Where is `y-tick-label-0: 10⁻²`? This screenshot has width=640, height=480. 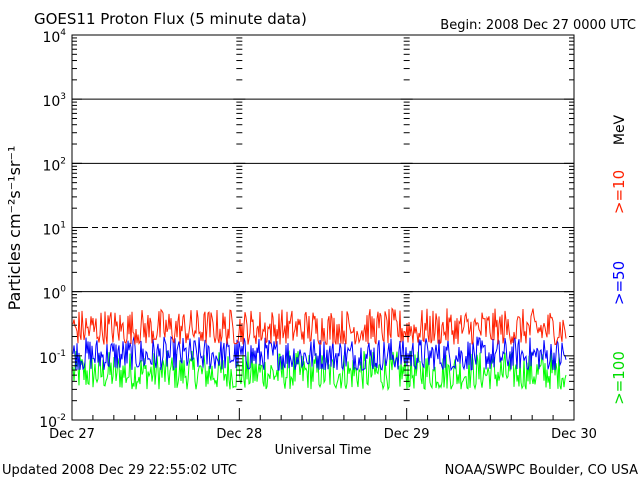 y-tick-label-0: 10⁻² is located at coordinates (52, 422).